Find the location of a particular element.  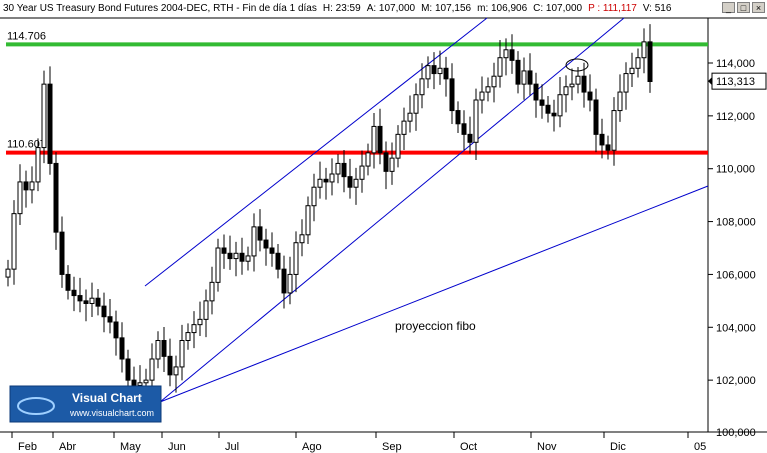

resistance-label: 114.706 is located at coordinates (26, 36).